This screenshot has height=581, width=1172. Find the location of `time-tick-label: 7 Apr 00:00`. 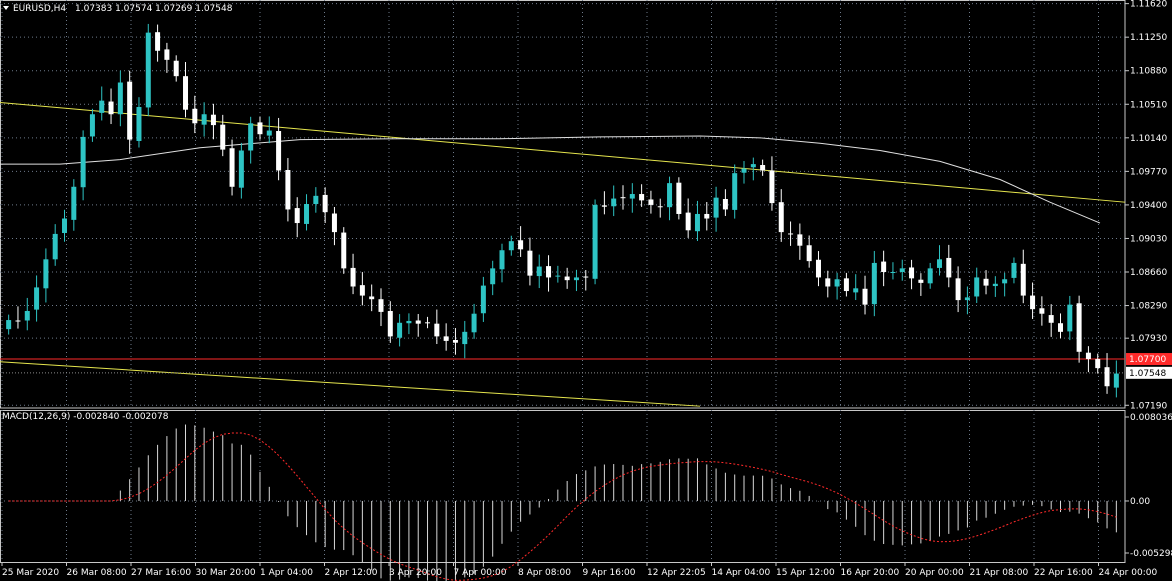

time-tick-label: 7 Apr 00:00 is located at coordinates (480, 573).